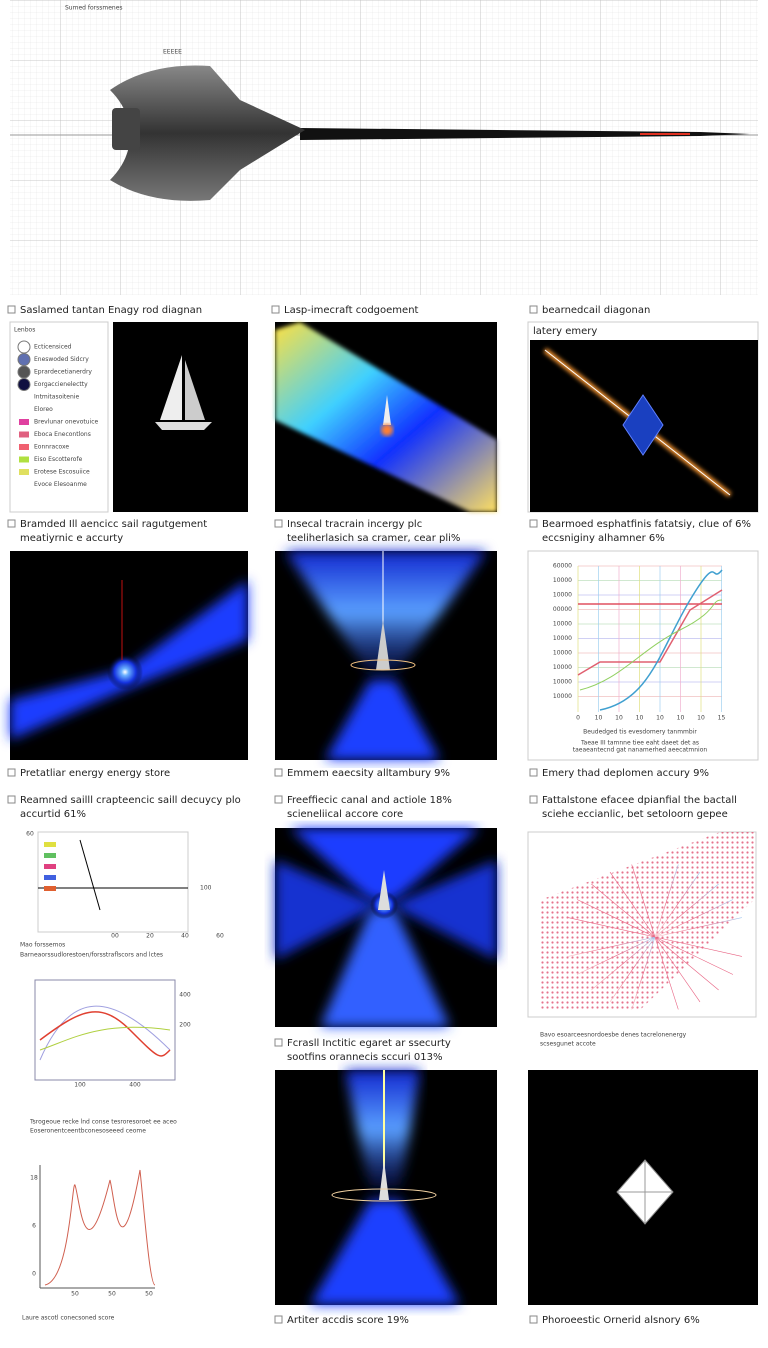 This screenshot has width=768, height=1348. Describe the element at coordinates (348, 1320) in the screenshot. I see `caption: Artiter accdis score 19%` at that location.